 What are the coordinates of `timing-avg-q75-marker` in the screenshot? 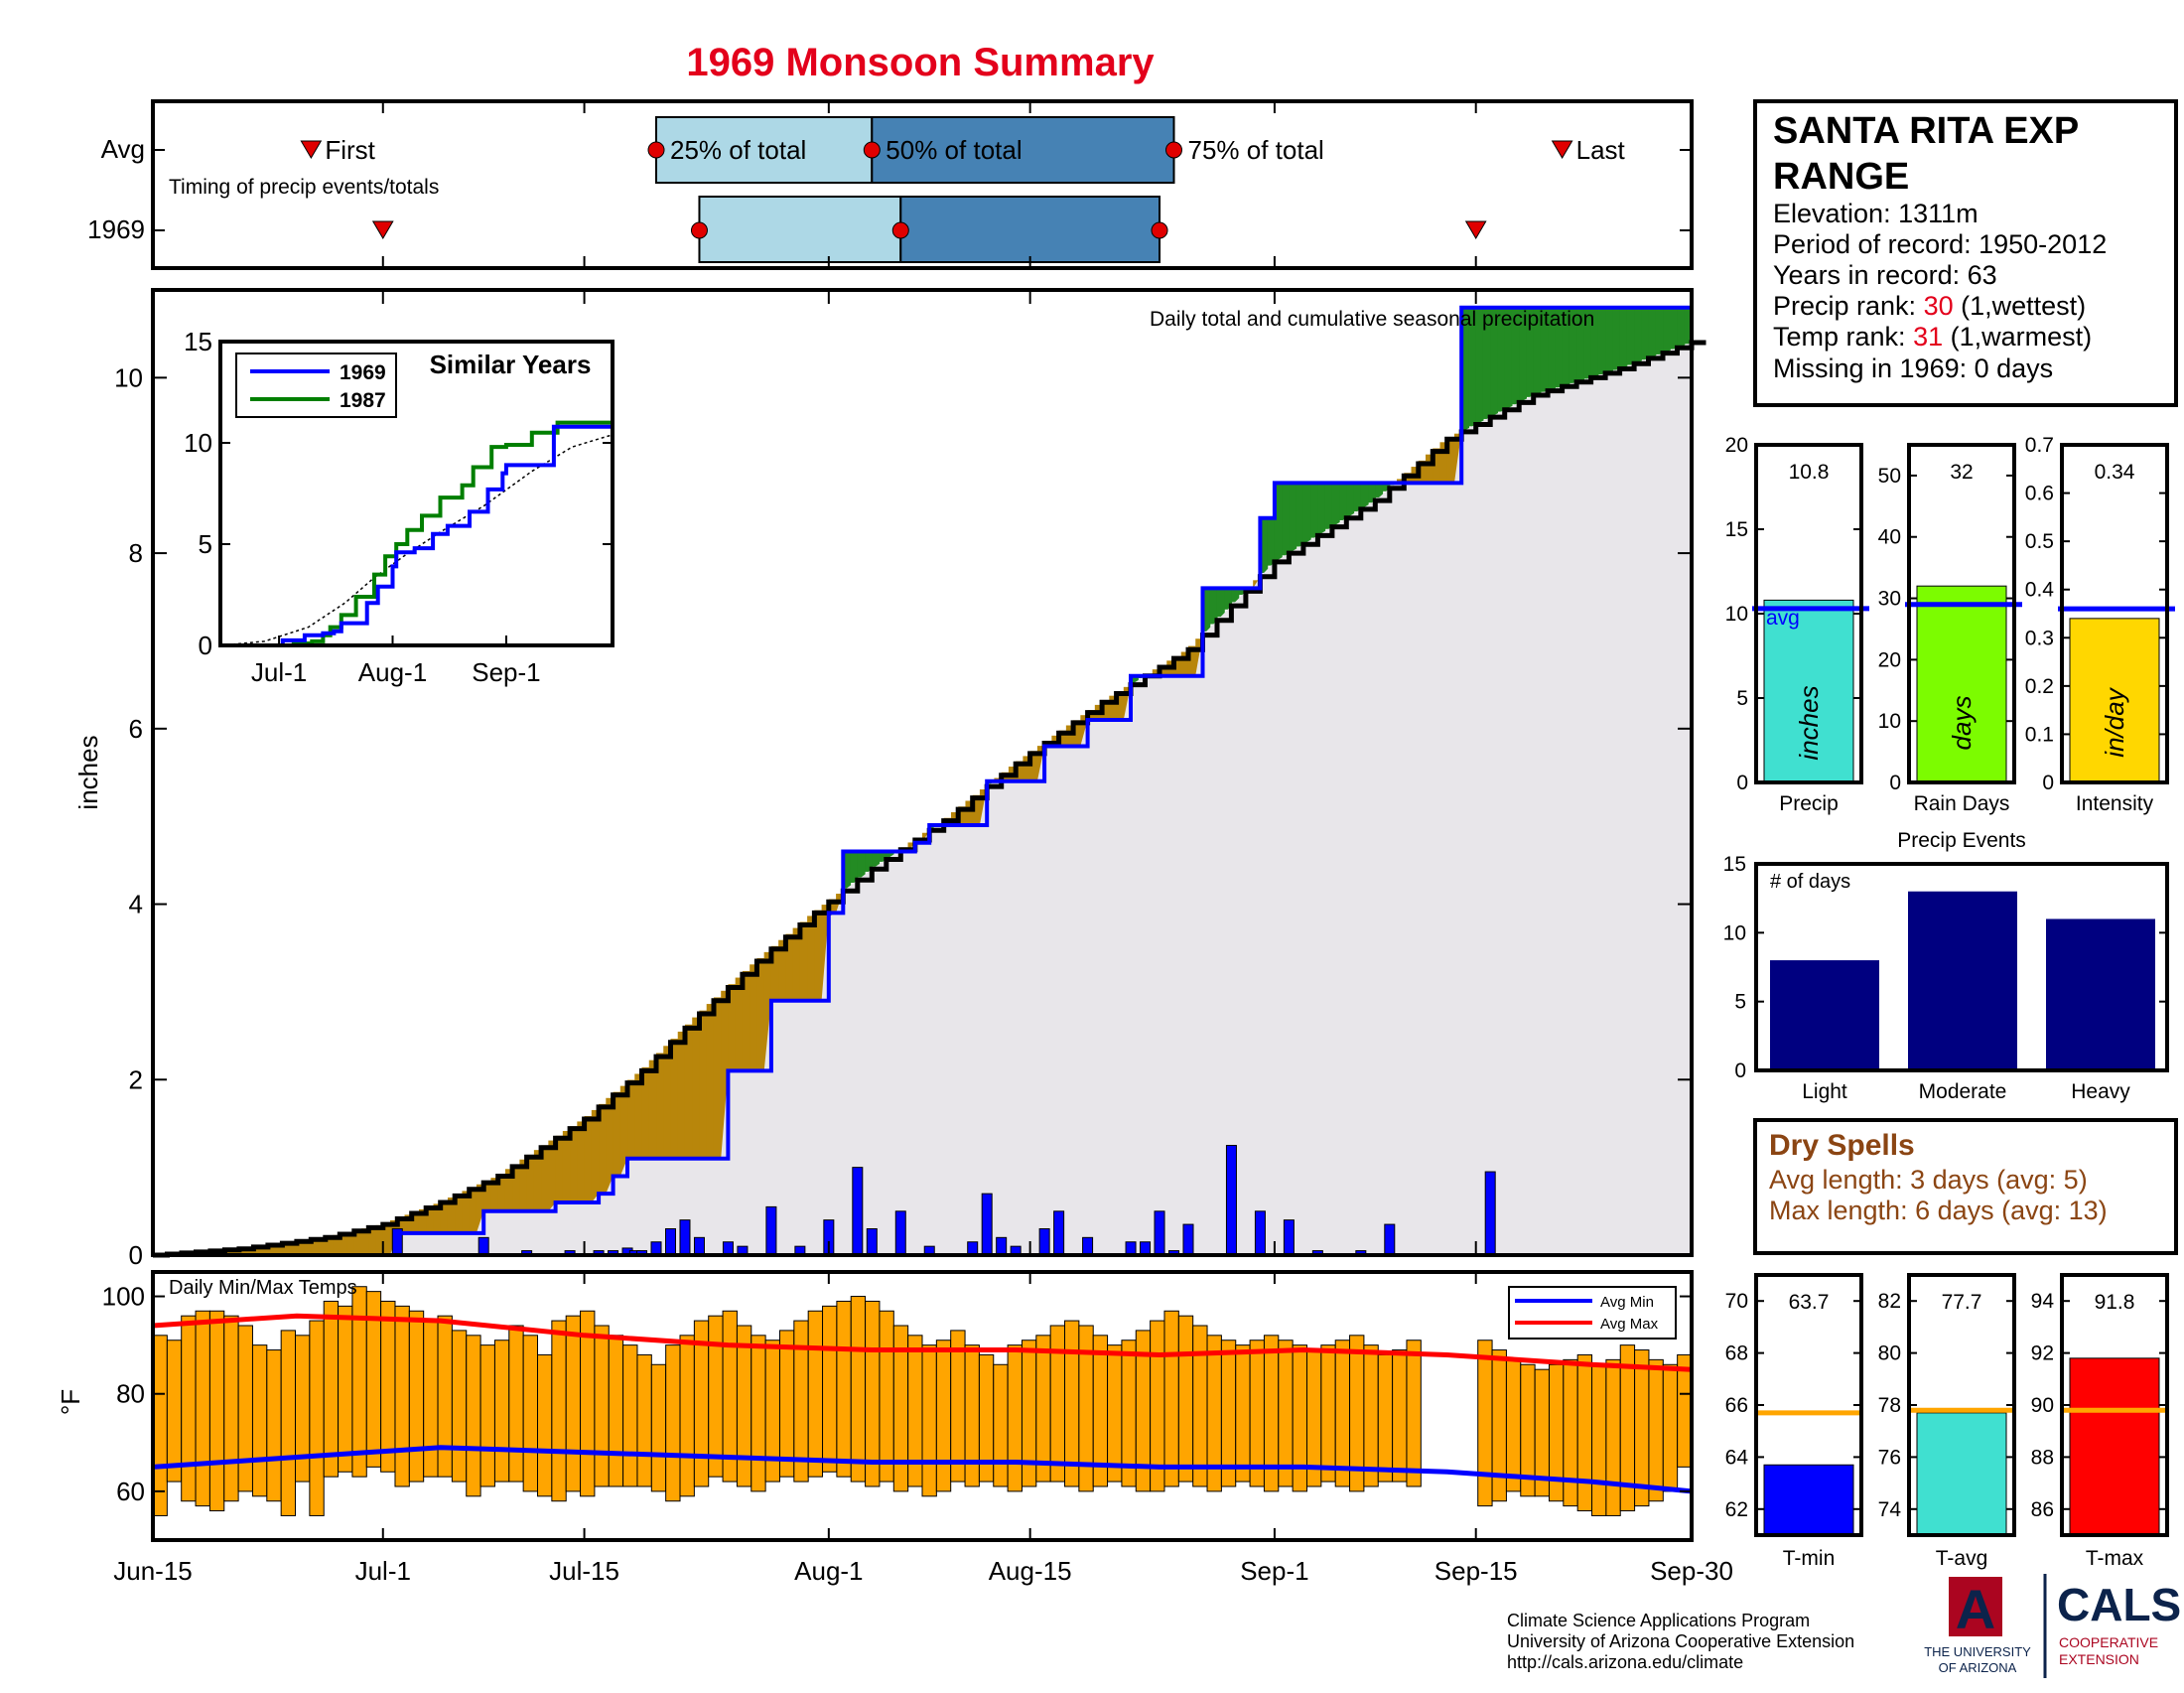 It's located at (1174, 150).